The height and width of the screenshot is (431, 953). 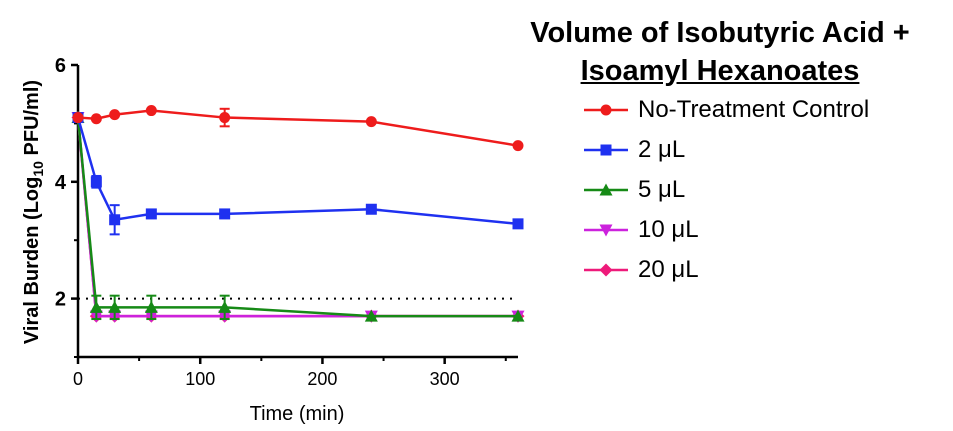 I want to click on x-tick-label: 100, so click(x=200, y=379).